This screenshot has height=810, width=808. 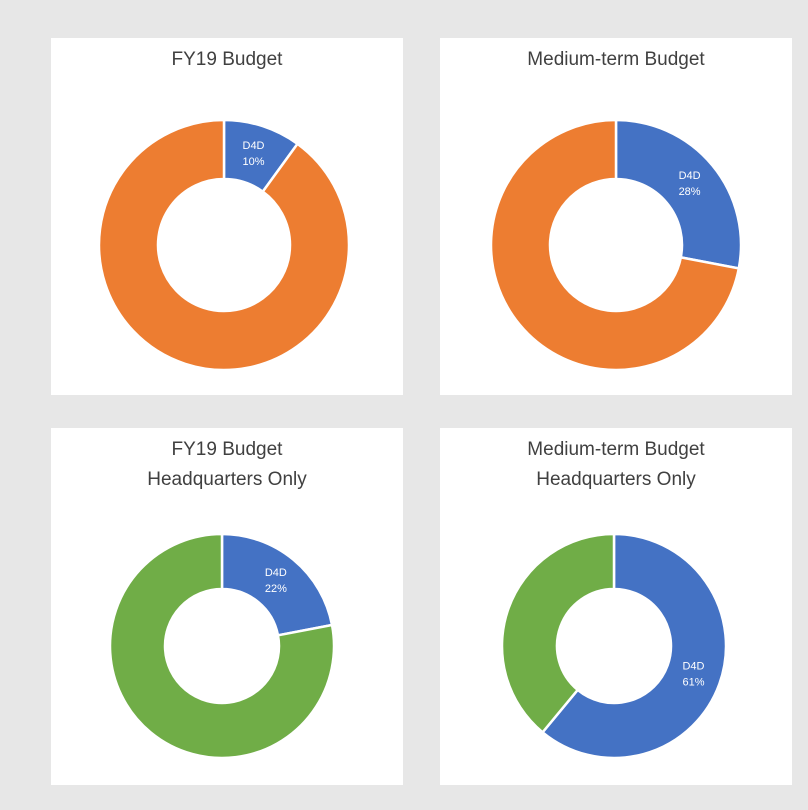 What do you see at coordinates (690, 192) in the screenshot?
I see `slice-value-label: 28%` at bounding box center [690, 192].